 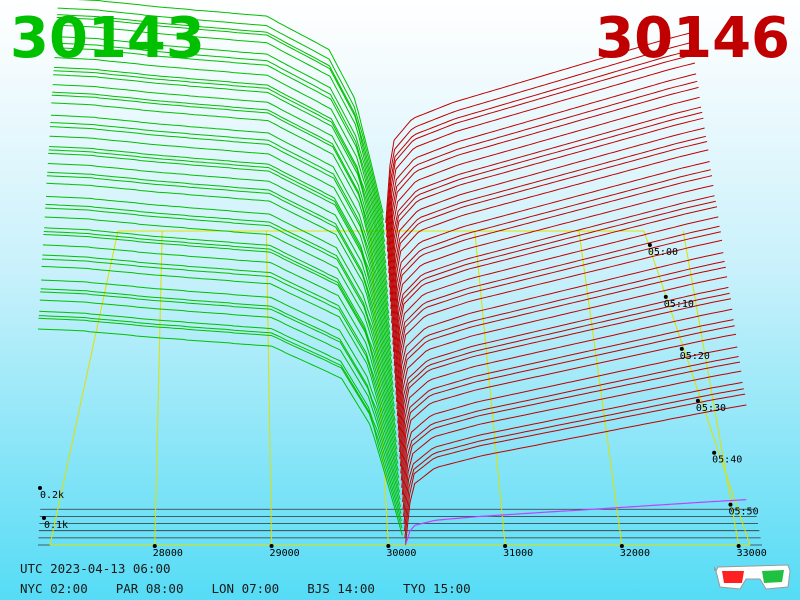 What do you see at coordinates (285, 553) in the screenshot?
I see `x-tick-label: 29000` at bounding box center [285, 553].